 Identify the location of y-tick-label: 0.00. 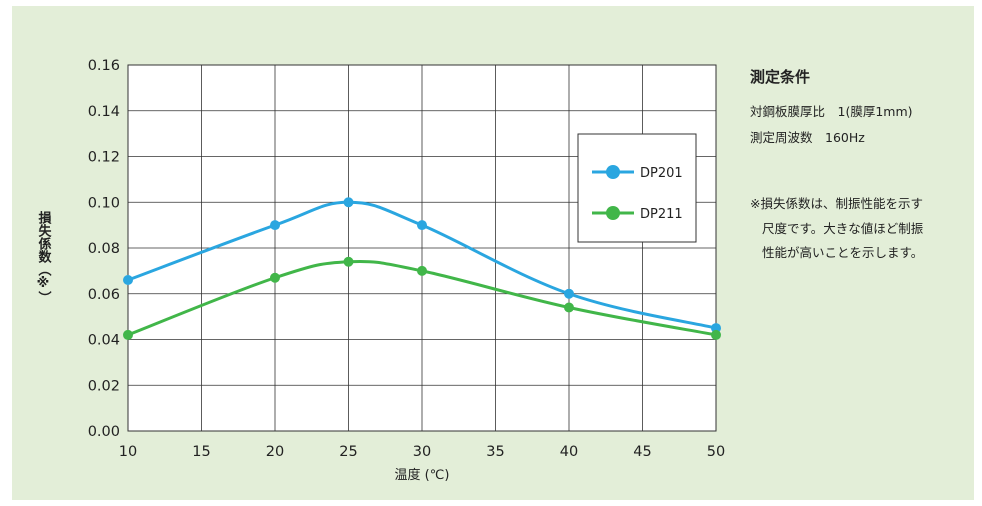
(104, 432).